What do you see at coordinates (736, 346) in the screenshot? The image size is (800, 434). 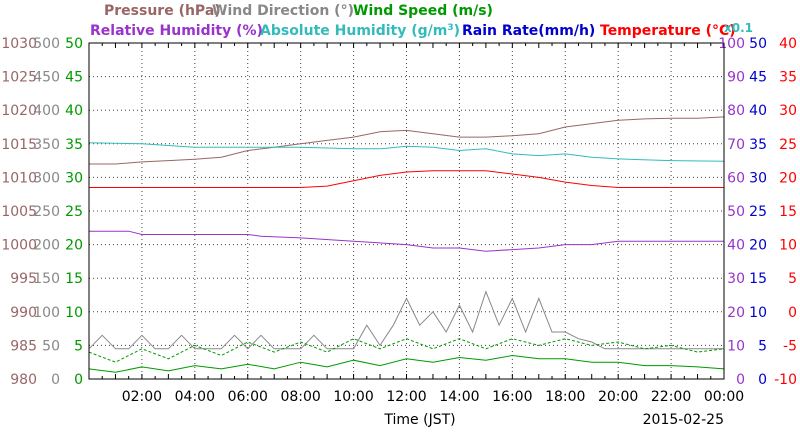 I see `y-tick-humidity: 10` at bounding box center [736, 346].